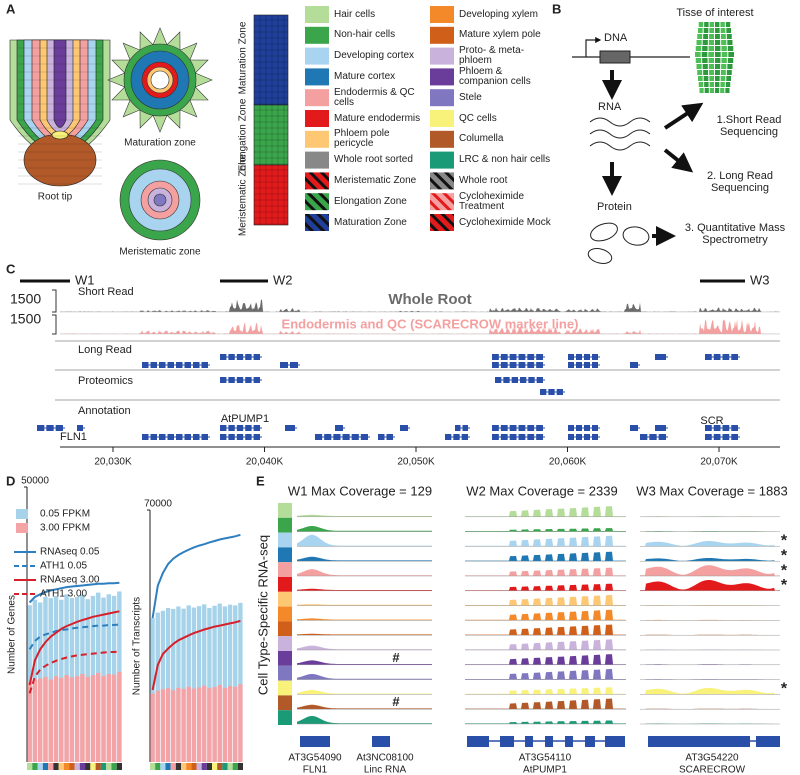 Image resolution: width=800 pixels, height=775 pixels. What do you see at coordinates (362, 139) in the screenshot?
I see `legend-label: Phloem pole pericycle` at bounding box center [362, 139].